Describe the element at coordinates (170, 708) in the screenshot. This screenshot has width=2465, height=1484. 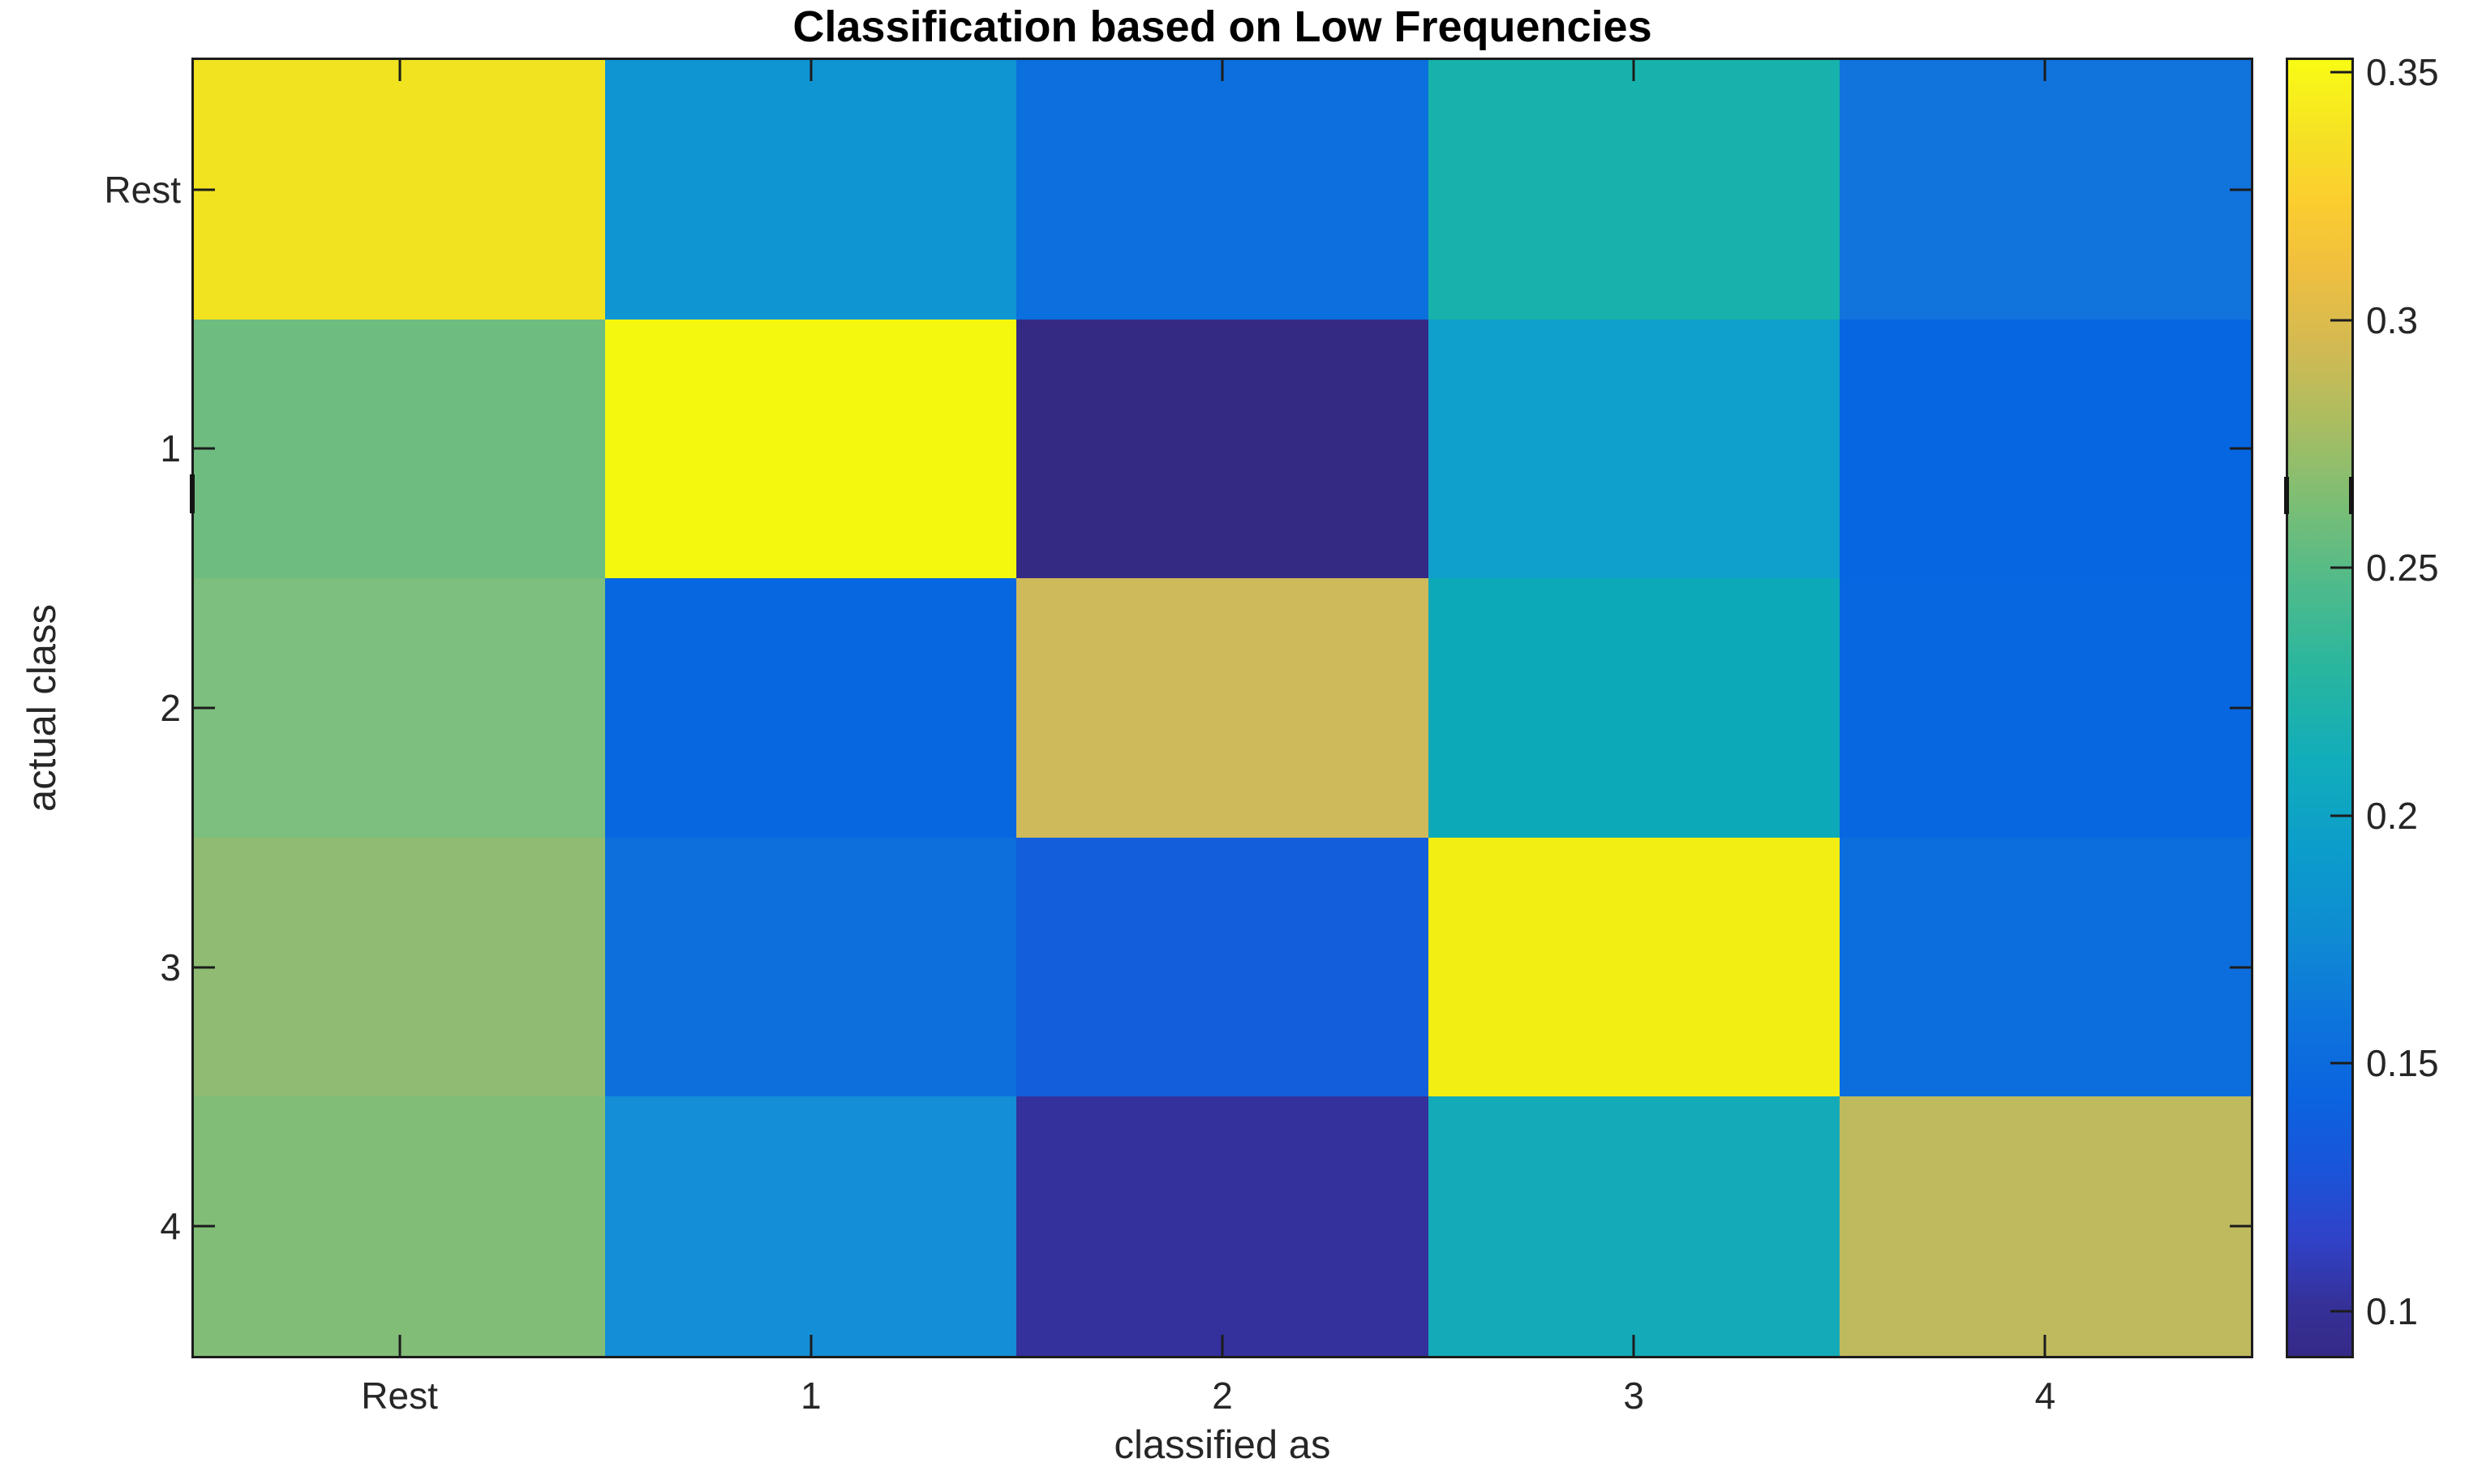
I see `y-tick-label: 2` at that location.